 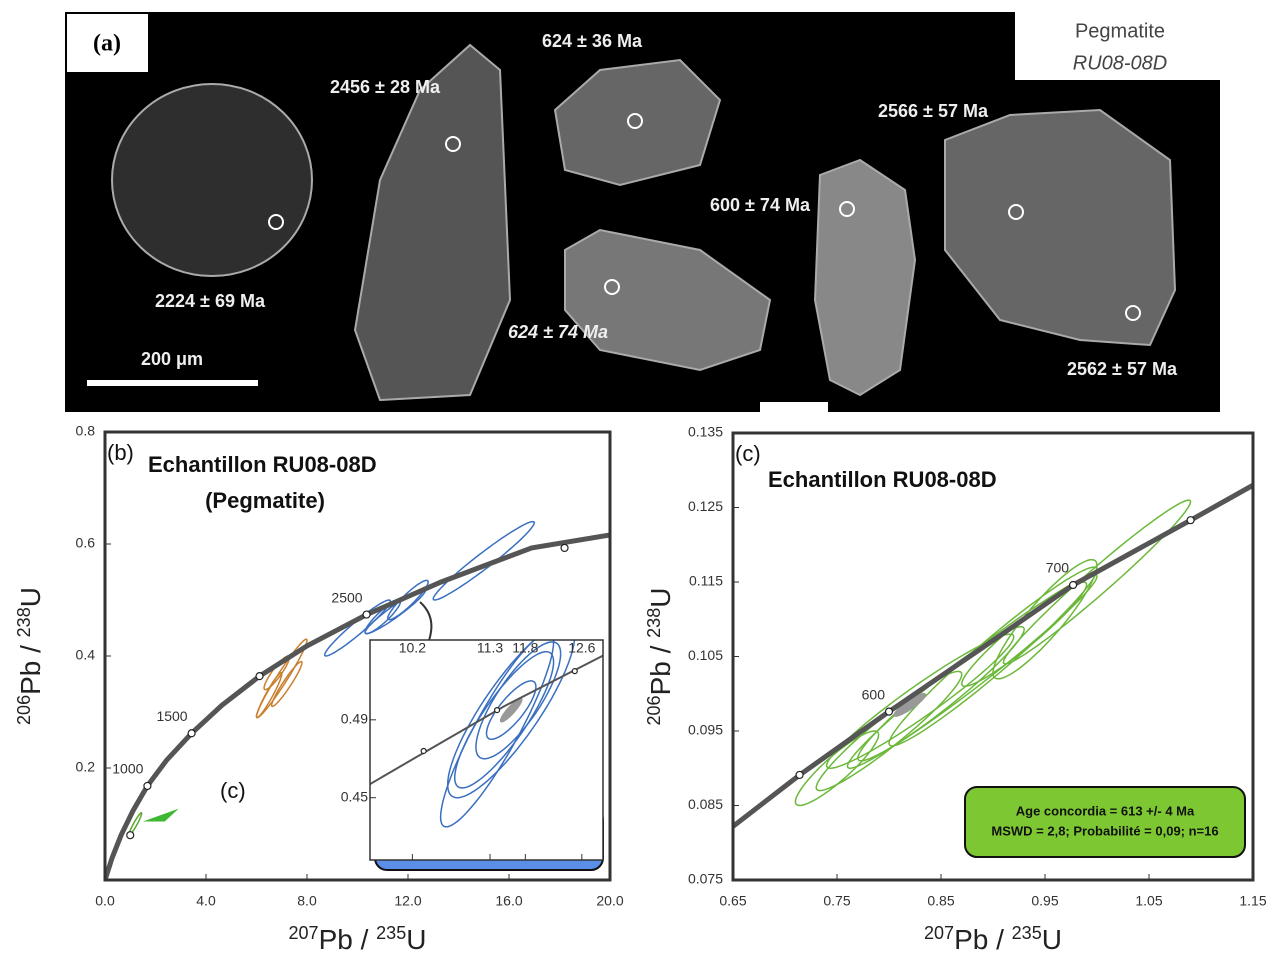 What do you see at coordinates (581, 648) in the screenshot?
I see `x-tick-label: 12.6` at bounding box center [581, 648].